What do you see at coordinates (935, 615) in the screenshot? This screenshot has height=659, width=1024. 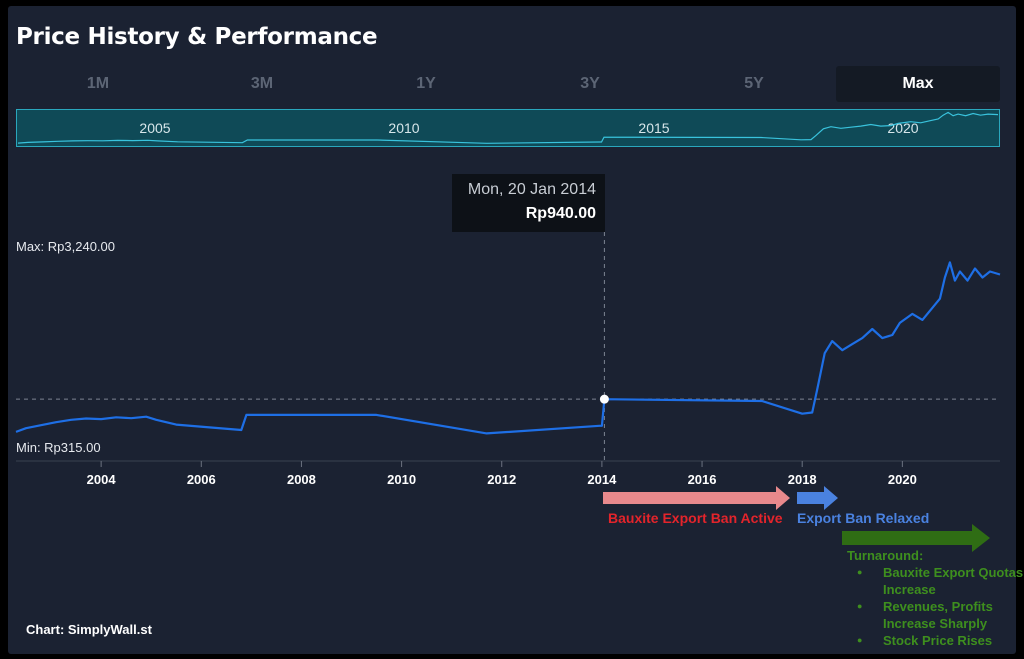 I see `turnaround-item: Revenues, Profits Increase Sharply` at bounding box center [935, 615].